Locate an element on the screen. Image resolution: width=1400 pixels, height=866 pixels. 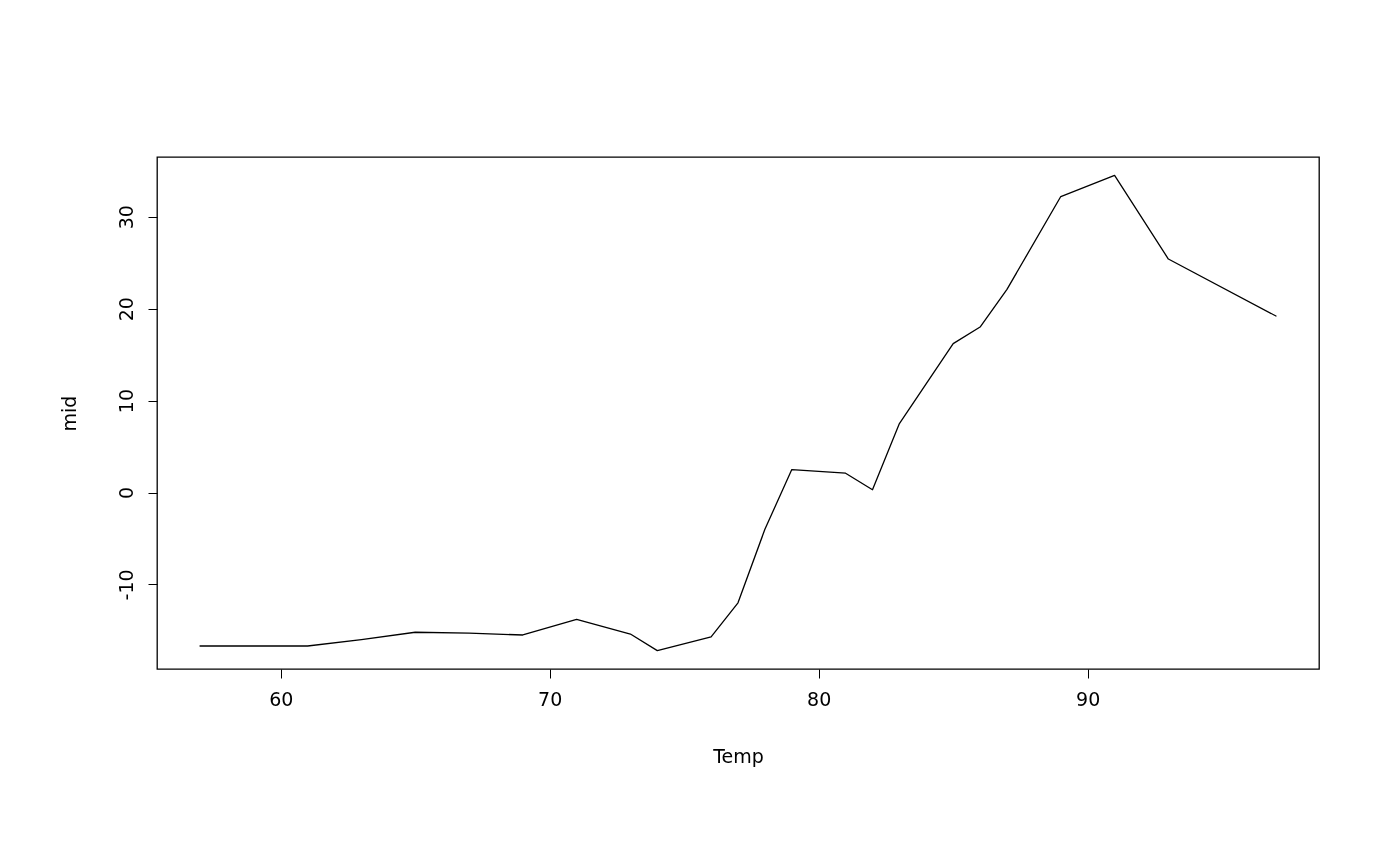
x-tick-label: 90 is located at coordinates (1088, 698).